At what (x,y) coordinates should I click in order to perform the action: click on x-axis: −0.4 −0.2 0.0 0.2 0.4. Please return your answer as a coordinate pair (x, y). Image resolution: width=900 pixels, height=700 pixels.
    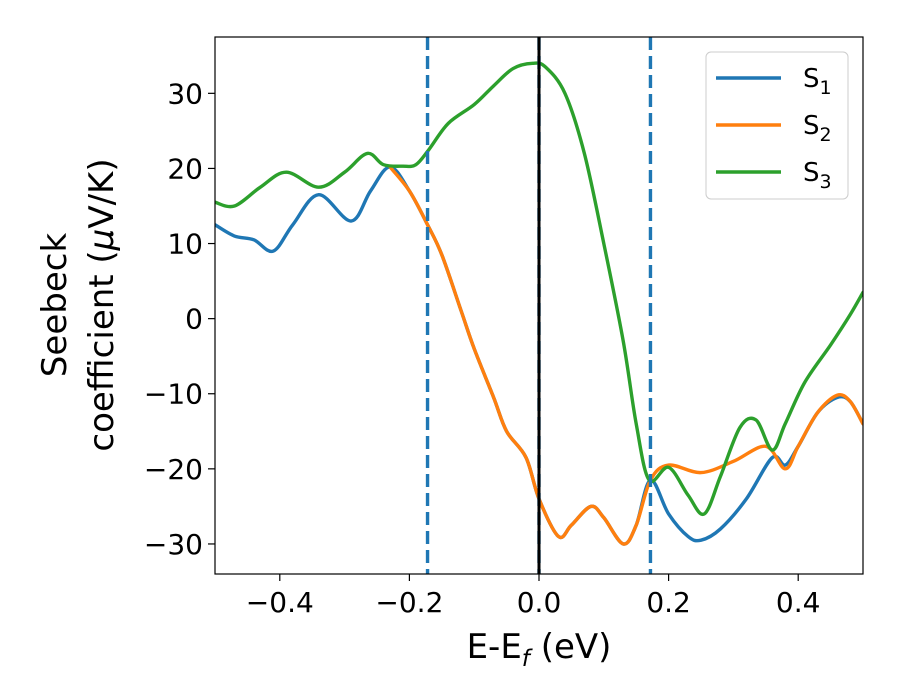
    Looking at the image, I should click on (533, 596).